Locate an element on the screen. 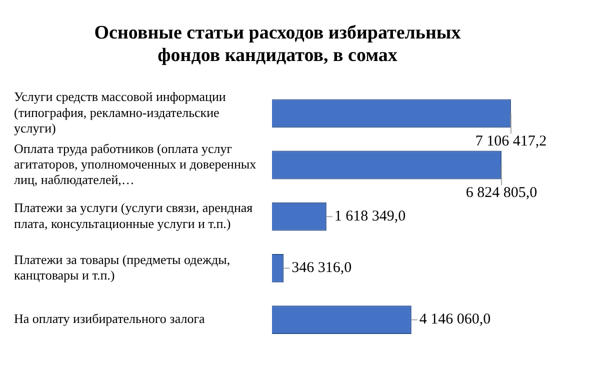  y-tick-label: Платежи за товары (предметы одежды, канцтовары и т.п.) is located at coordinates (122, 267).